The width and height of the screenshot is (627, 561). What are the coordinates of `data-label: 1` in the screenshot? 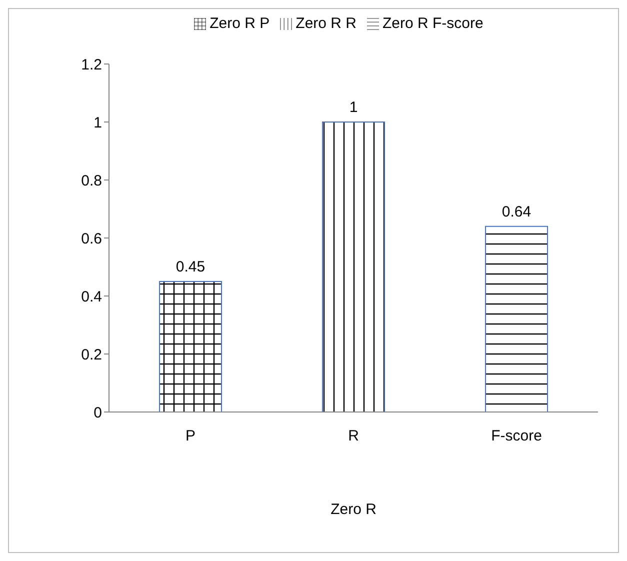 It's located at (353, 107).